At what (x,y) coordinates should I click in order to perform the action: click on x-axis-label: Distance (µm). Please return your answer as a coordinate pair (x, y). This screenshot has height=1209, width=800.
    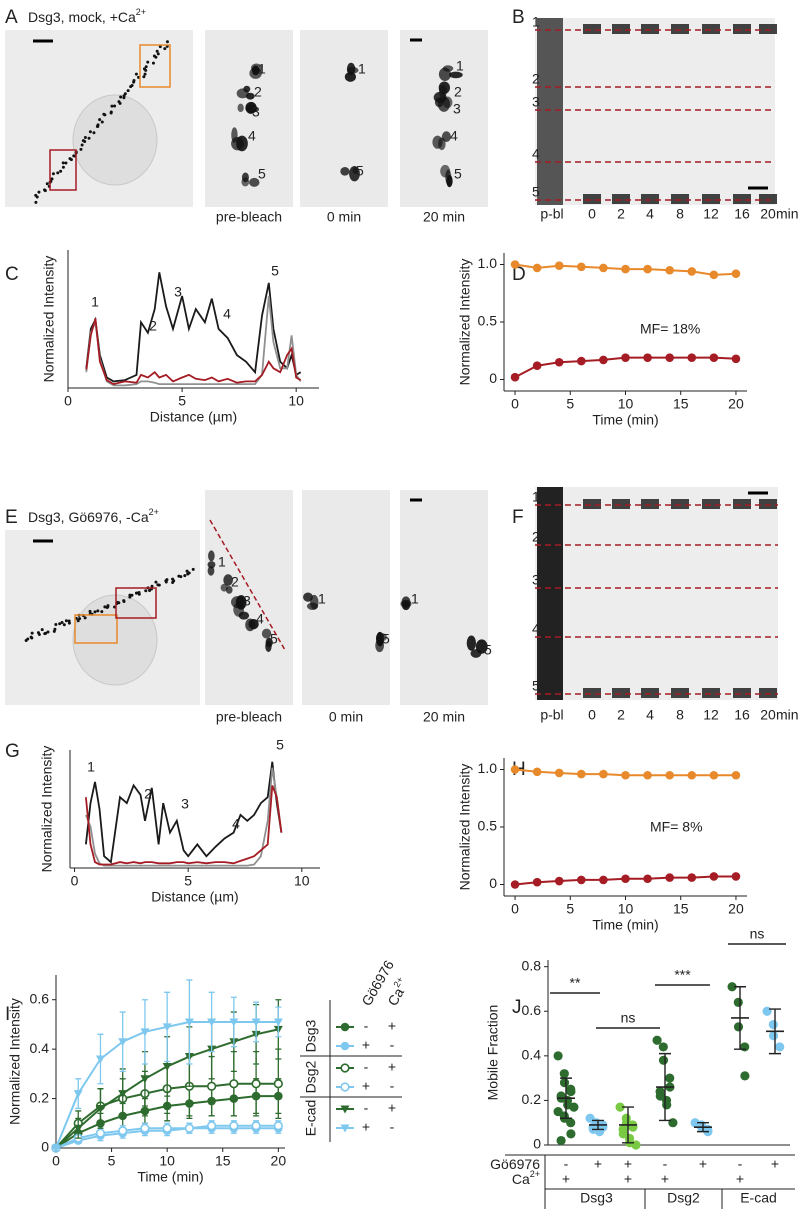
    Looking at the image, I should click on (193, 417).